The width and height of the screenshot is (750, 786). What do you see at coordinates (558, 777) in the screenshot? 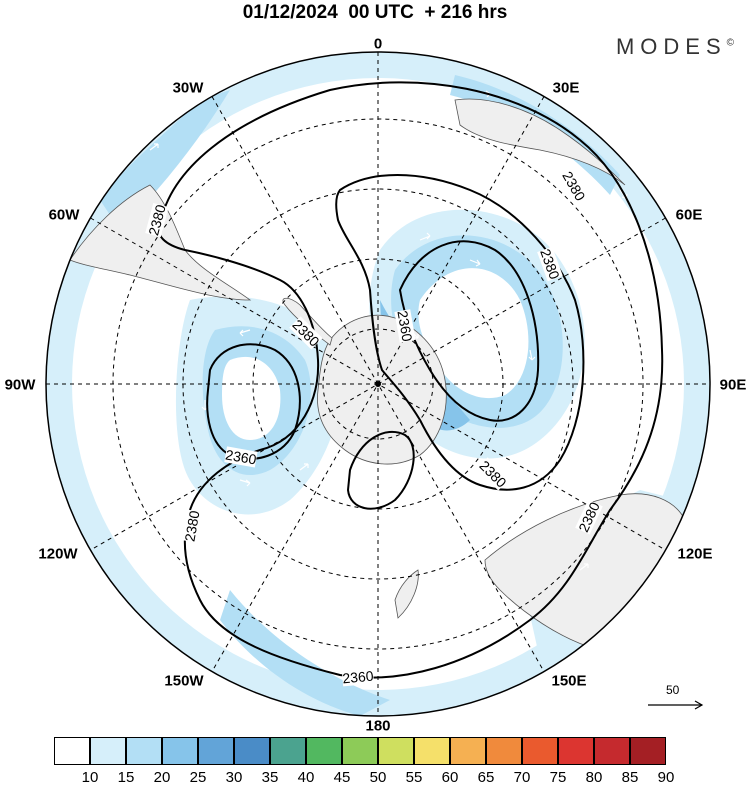
I see `legend-label: 75` at bounding box center [558, 777].